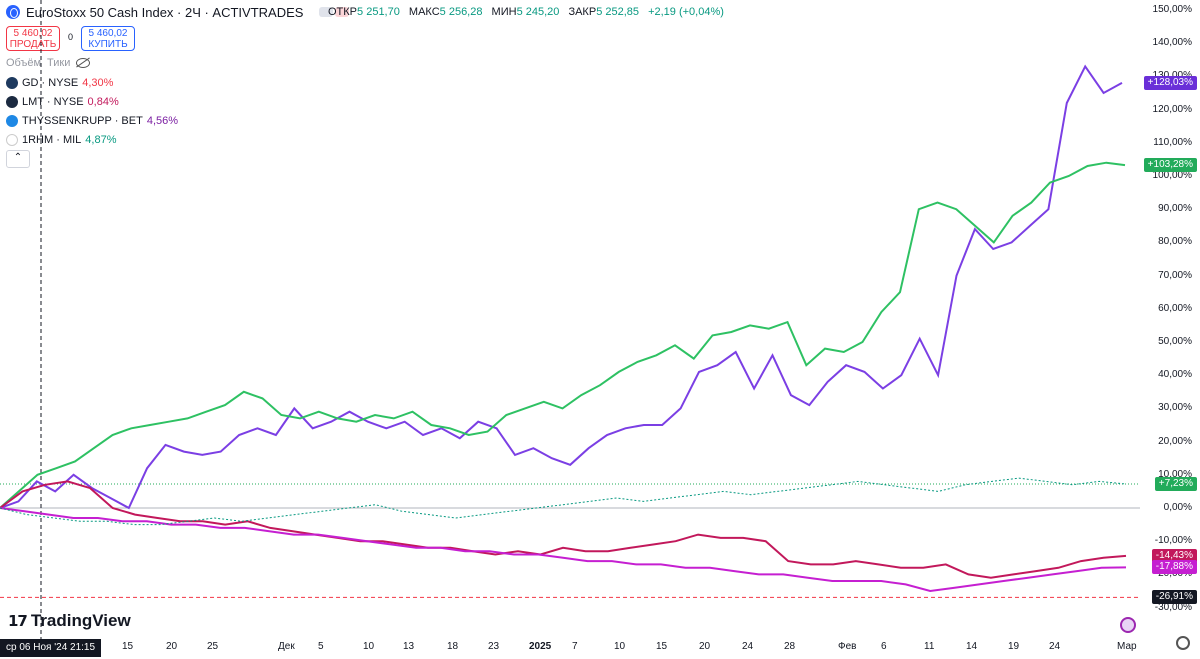  Describe the element at coordinates (424, 12) in the screenshot. I see `high-label: МАКС` at that location.